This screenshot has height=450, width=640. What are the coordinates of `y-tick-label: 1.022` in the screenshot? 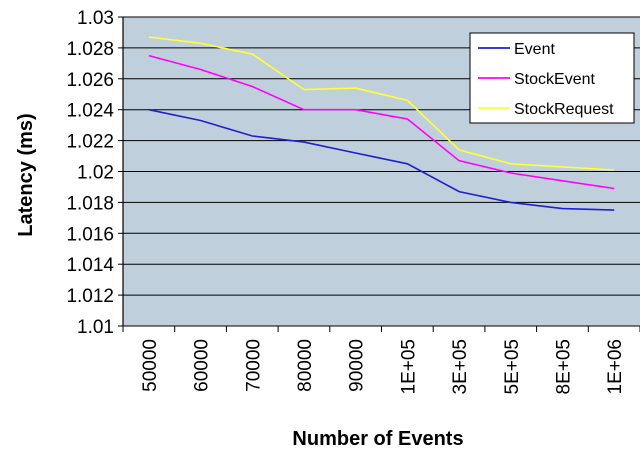 It's located at (90, 142).